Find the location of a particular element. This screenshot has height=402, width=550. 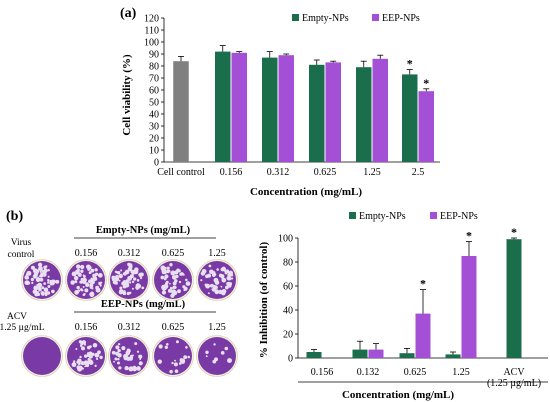

panel-b-label: (b) is located at coordinates (14, 216).